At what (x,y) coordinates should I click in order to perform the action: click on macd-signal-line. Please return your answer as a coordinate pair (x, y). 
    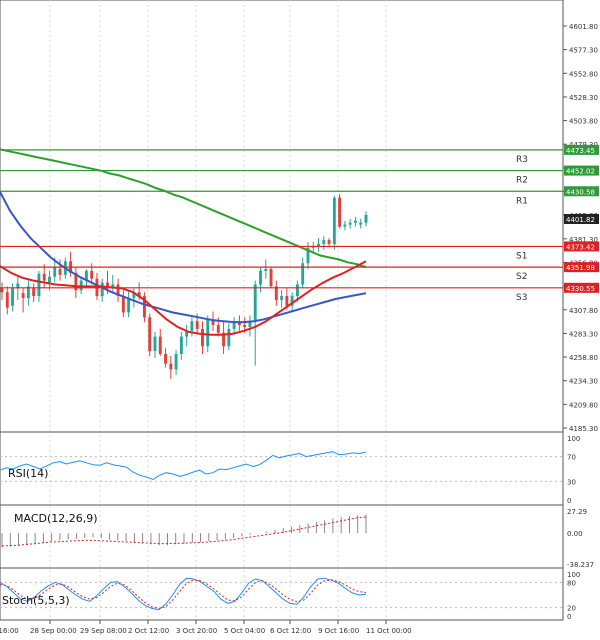
    Looking at the image, I should click on (184, 531).